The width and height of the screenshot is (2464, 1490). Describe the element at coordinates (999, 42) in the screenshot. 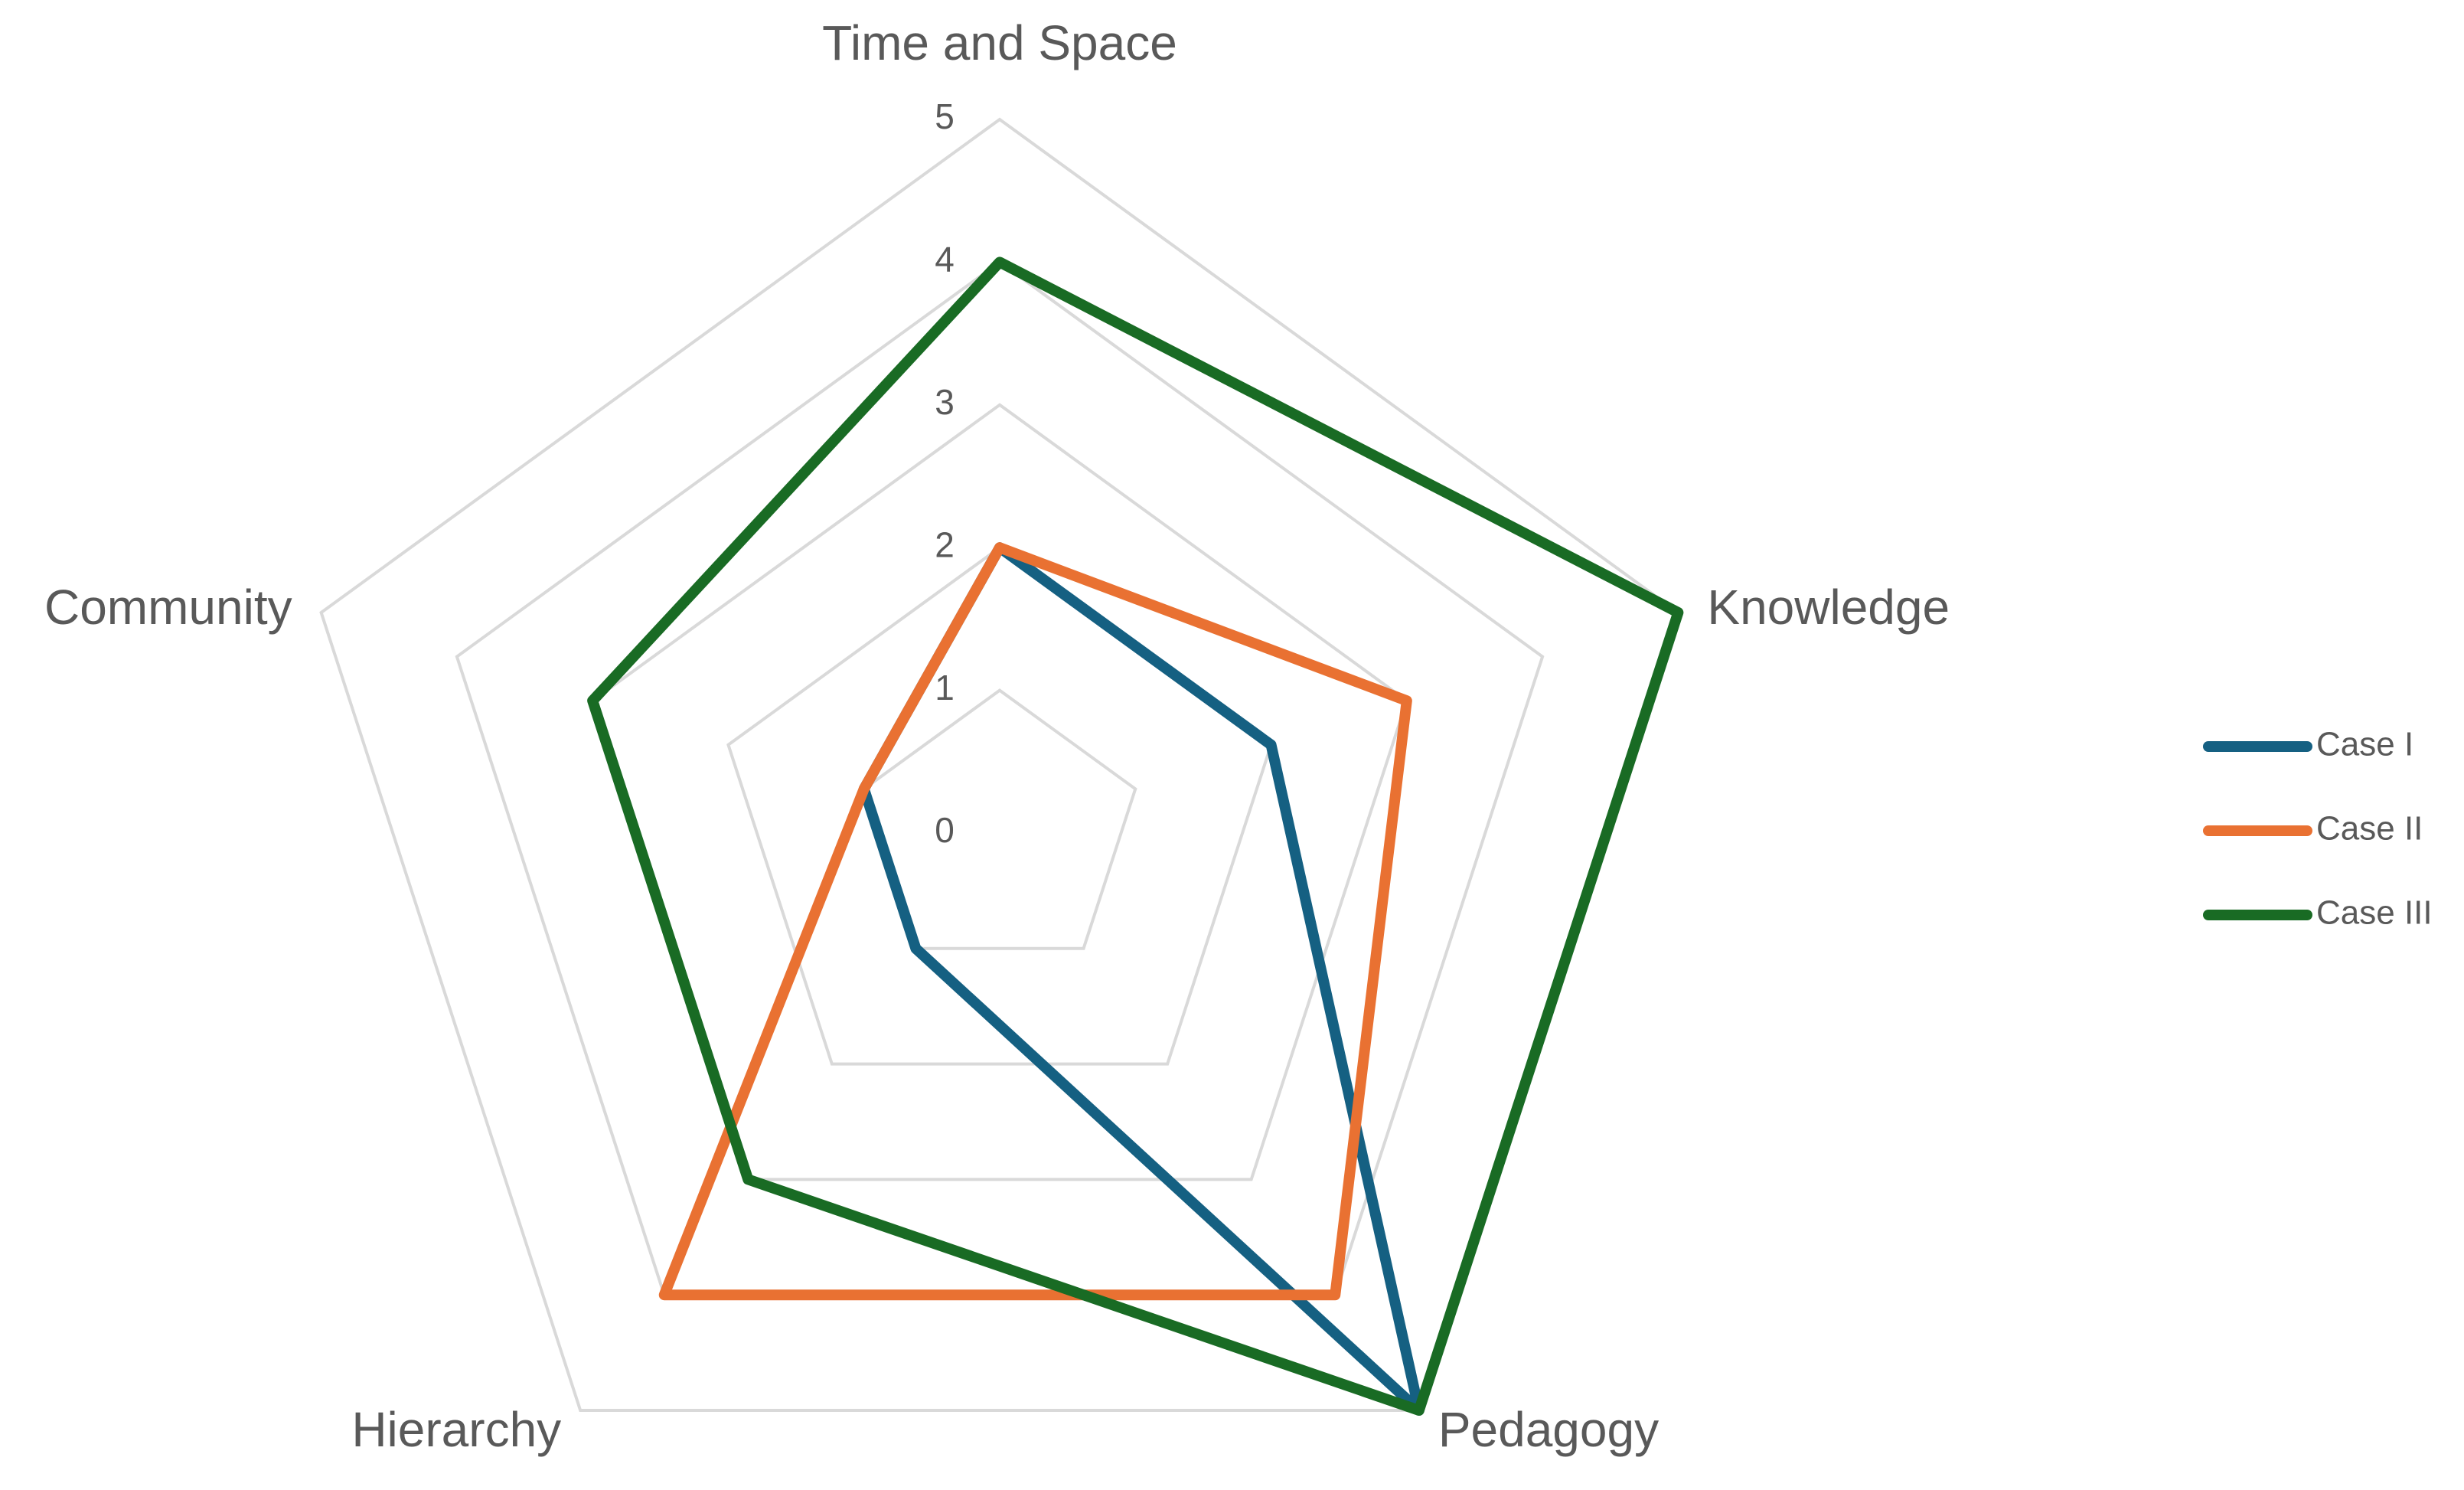

I see `category-label: Time and Space` at that location.